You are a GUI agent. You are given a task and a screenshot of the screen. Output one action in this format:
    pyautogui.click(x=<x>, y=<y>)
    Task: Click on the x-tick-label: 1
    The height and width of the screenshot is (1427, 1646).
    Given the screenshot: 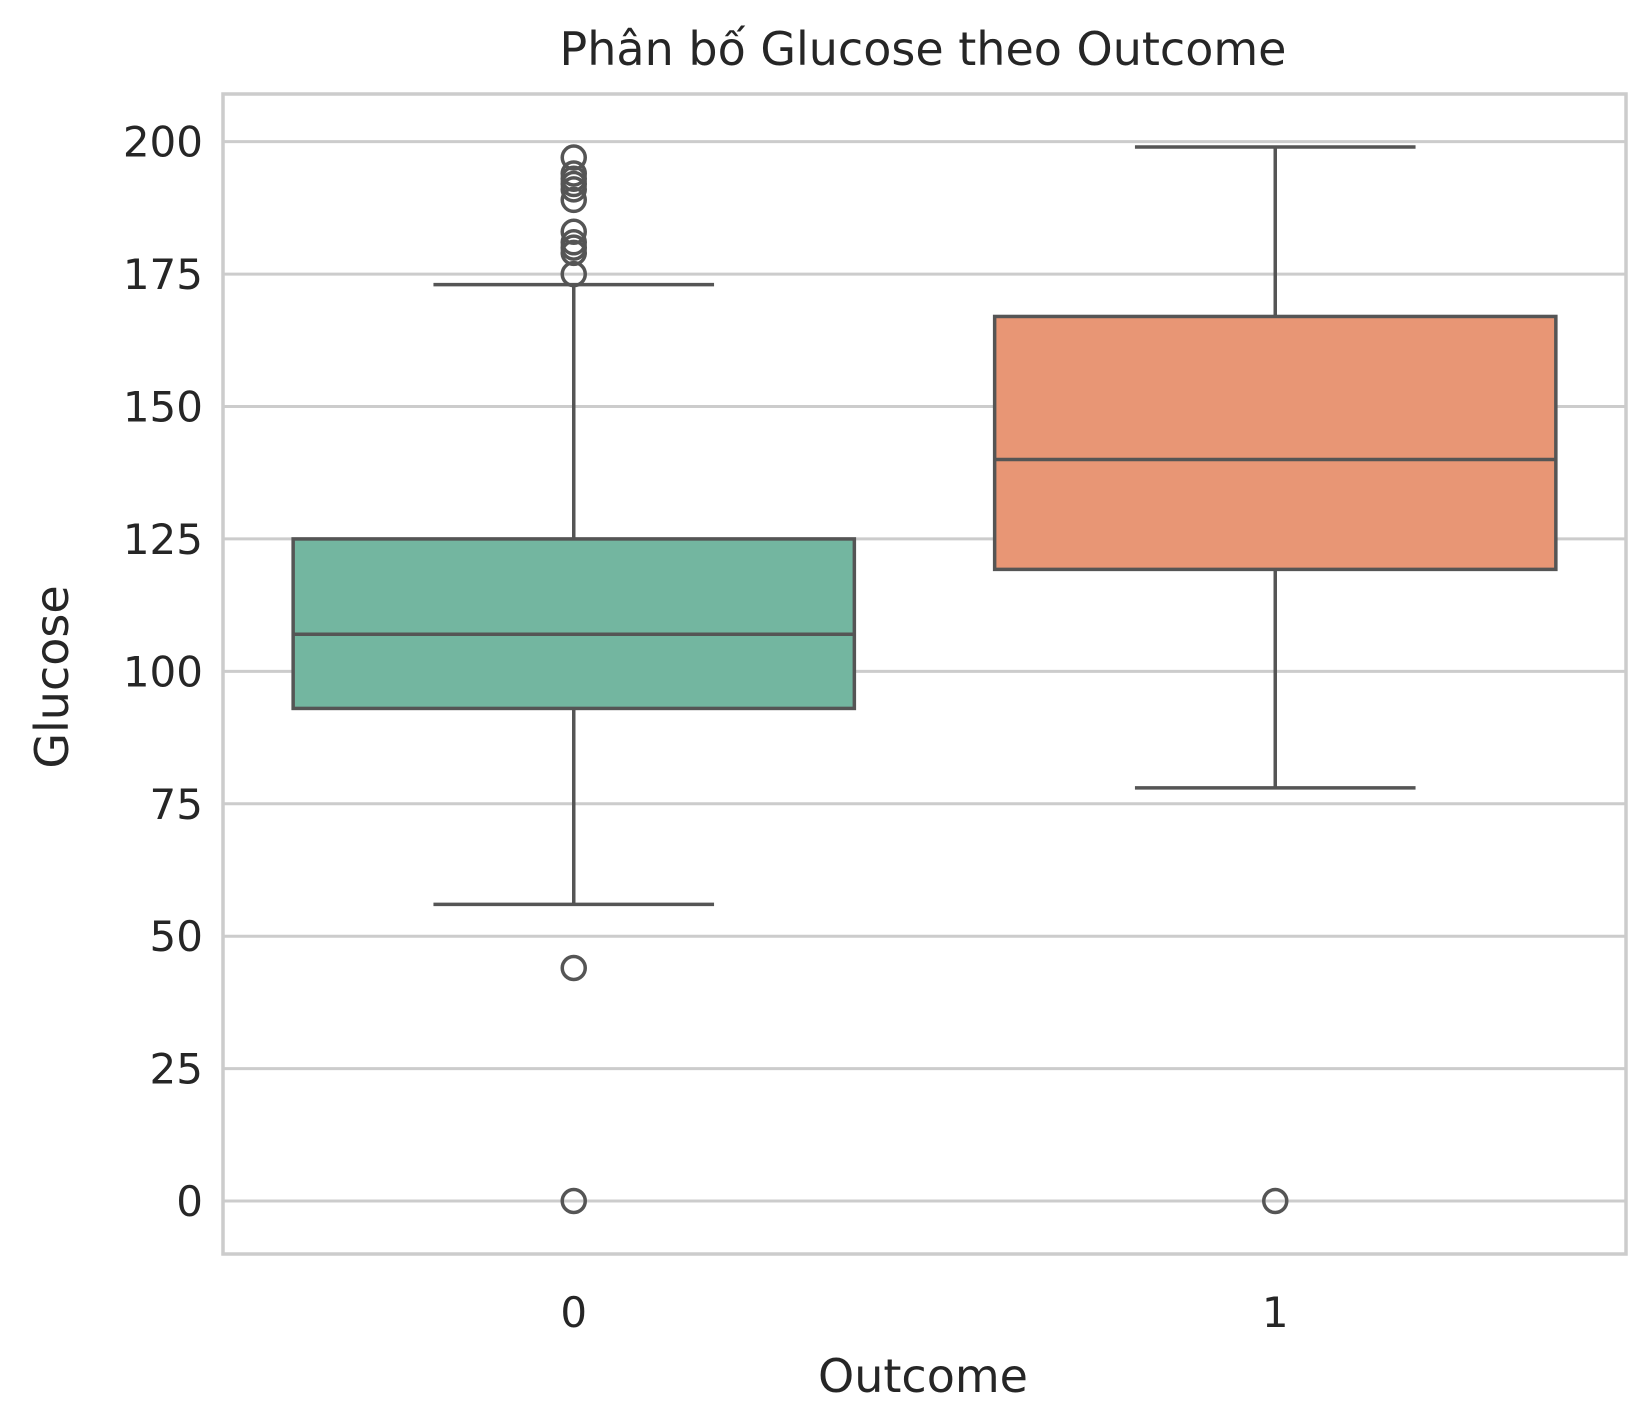 What is the action you would take?
    pyautogui.click(x=1275, y=1312)
    